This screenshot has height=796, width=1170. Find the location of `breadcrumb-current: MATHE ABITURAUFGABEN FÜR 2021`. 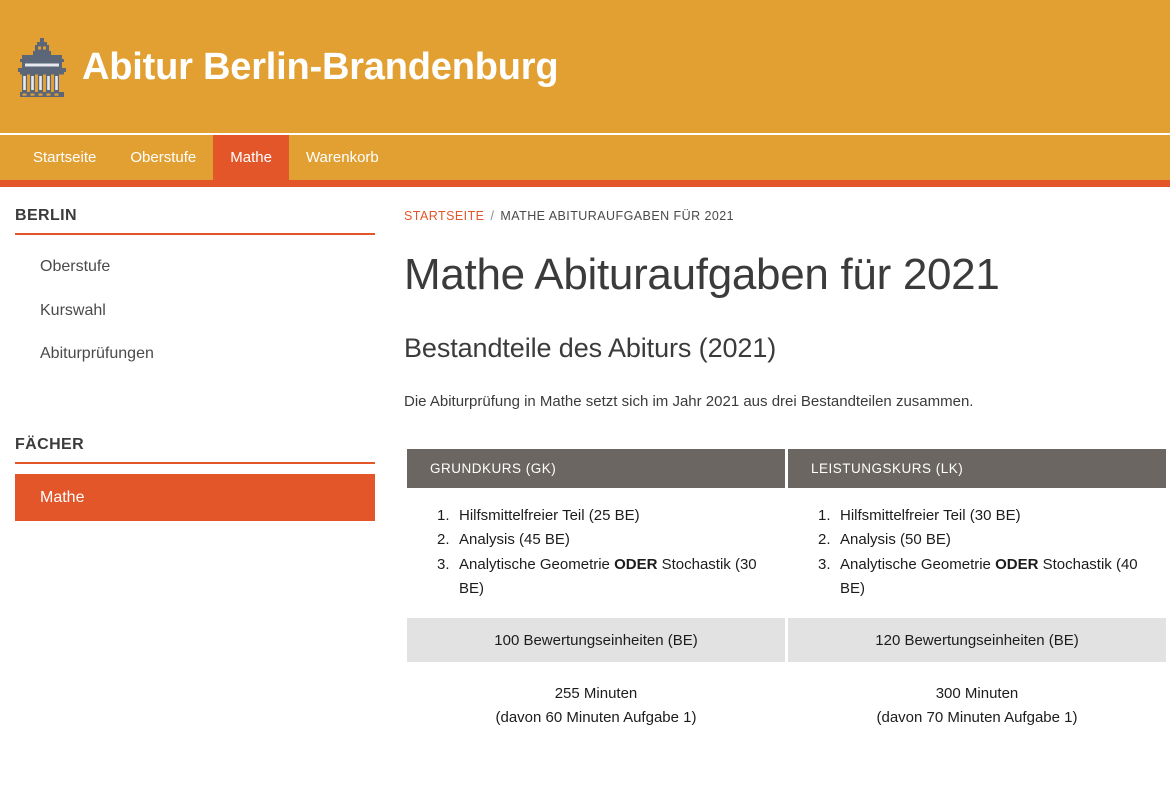

breadcrumb-current: MATHE ABITURAUFGABEN FÜR 2021 is located at coordinates (617, 216).